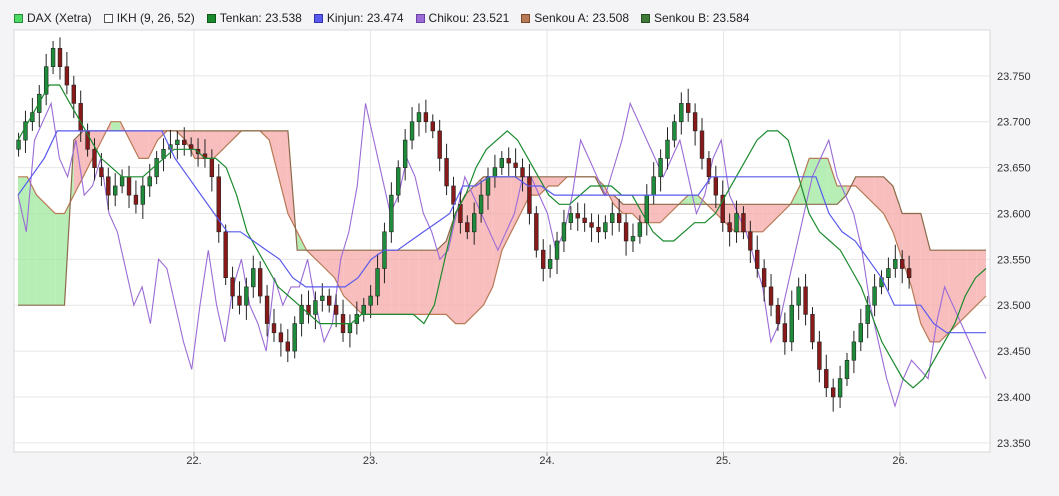  I want to click on legend-label: IKH (9, 26, 52), so click(155, 18).